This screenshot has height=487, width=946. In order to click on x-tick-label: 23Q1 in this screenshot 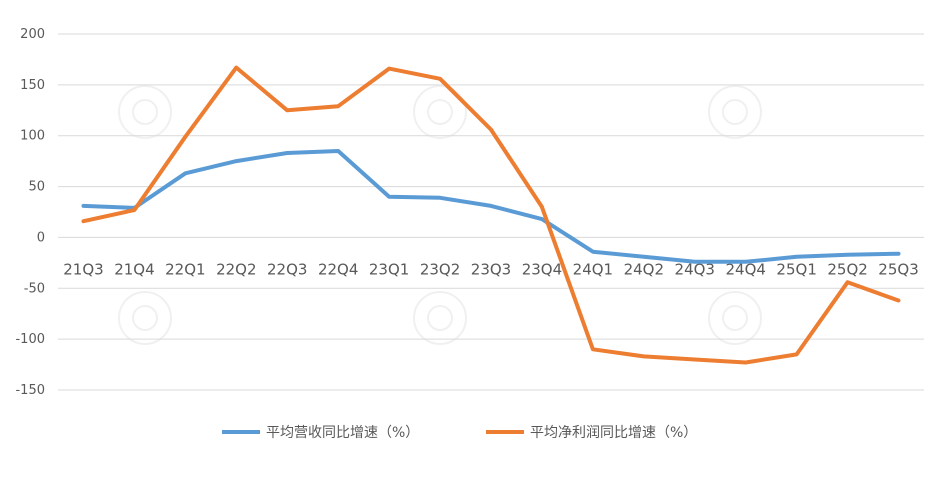, I will do `click(389, 269)`.